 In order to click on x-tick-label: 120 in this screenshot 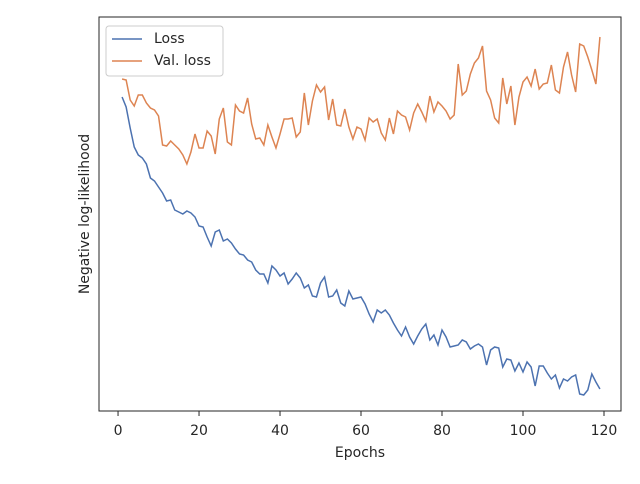, I will do `click(604, 431)`.